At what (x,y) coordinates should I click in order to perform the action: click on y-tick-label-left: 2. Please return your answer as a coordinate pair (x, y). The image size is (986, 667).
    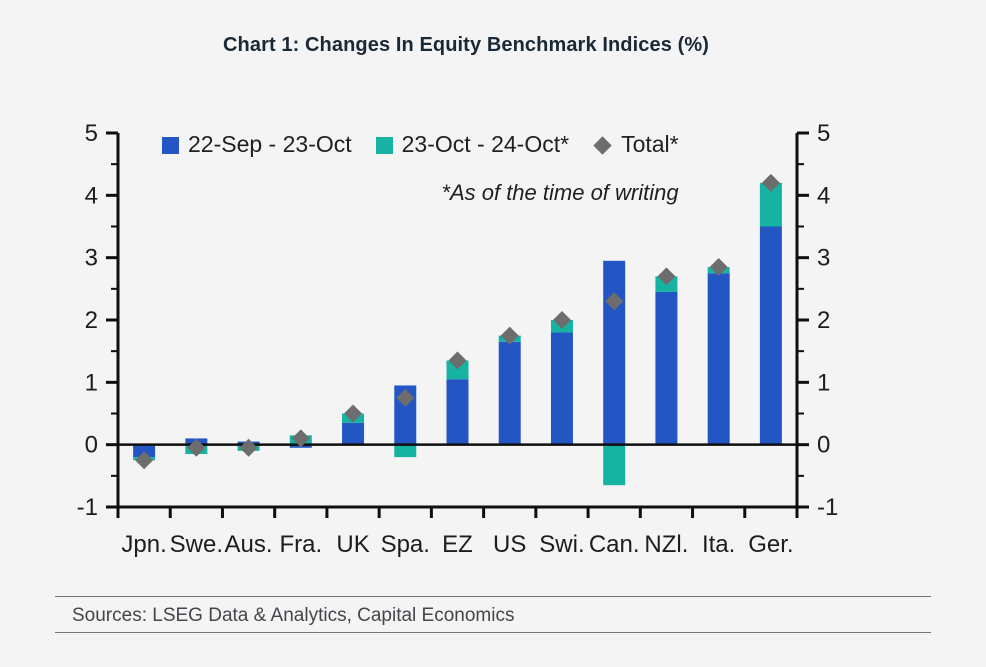
    Looking at the image, I should click on (91, 320).